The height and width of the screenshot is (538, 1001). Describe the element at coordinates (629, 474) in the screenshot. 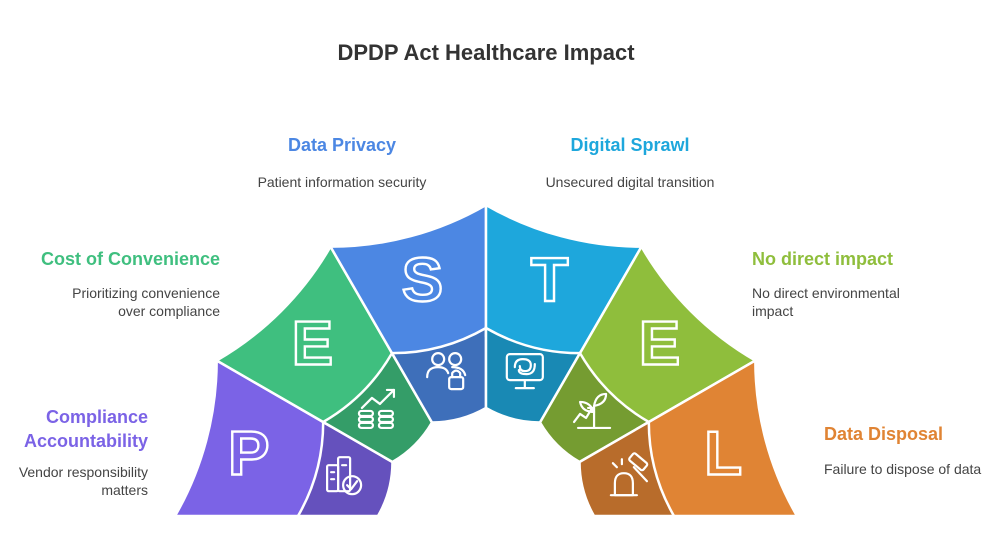

I see `gavel-icon` at that location.